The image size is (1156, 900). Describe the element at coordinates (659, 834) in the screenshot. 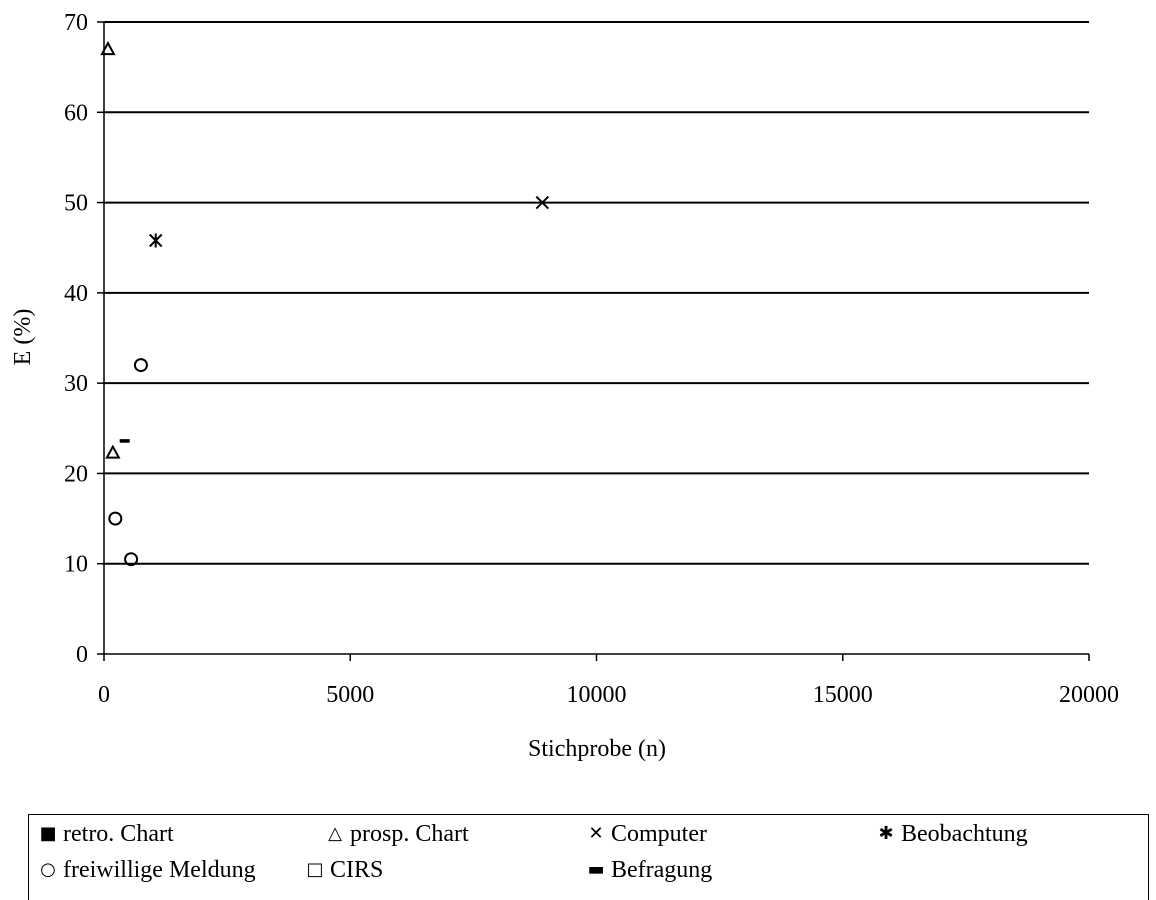

I see `legend-label: Computer` at that location.